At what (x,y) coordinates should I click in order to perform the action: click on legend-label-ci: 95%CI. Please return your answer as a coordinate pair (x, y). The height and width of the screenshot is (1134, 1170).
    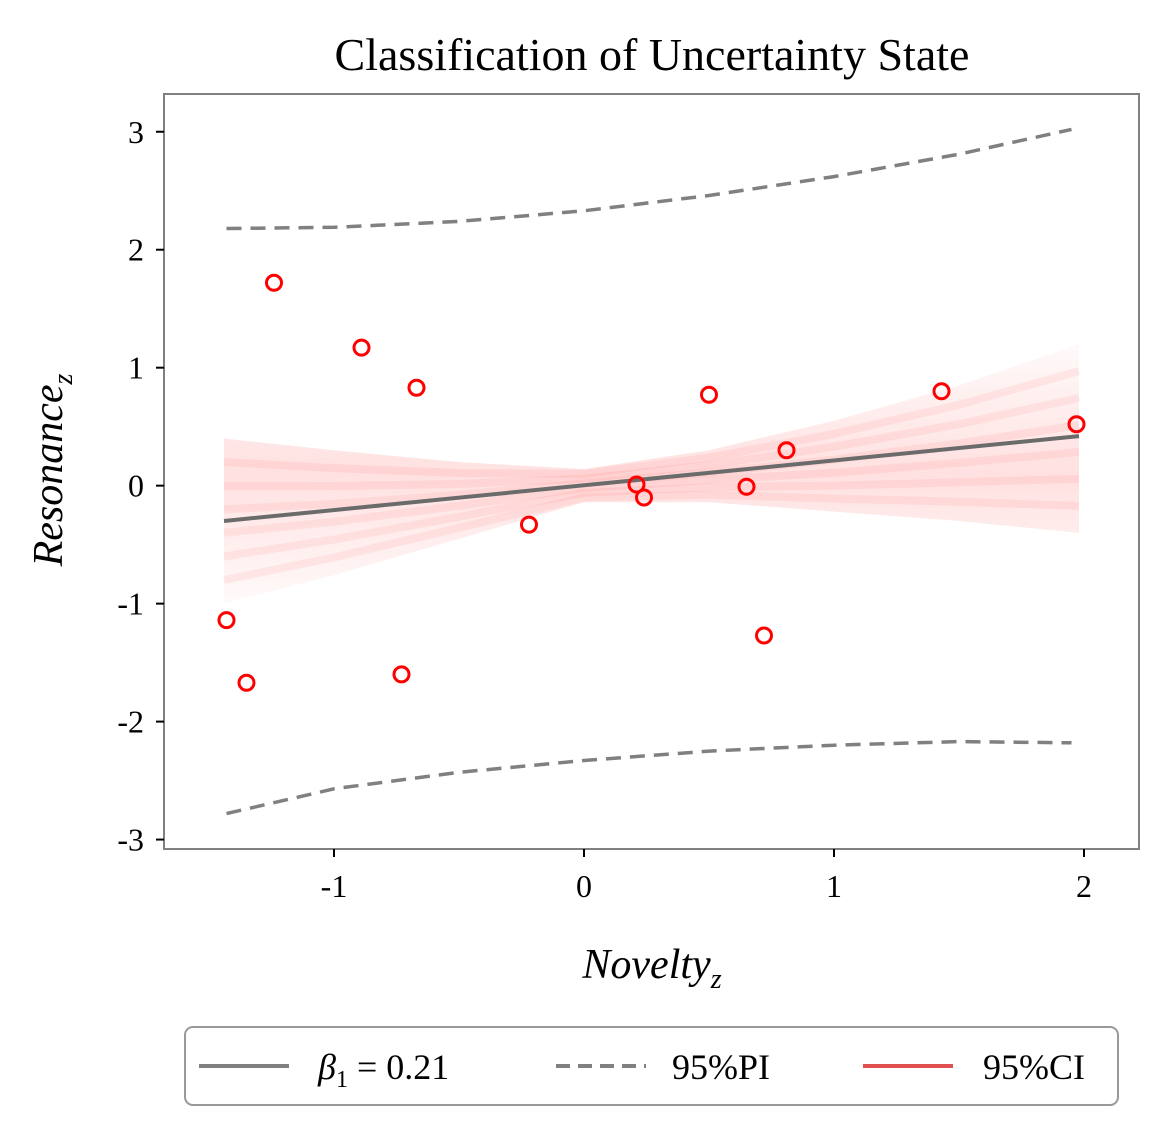
    Looking at the image, I should click on (1034, 1067).